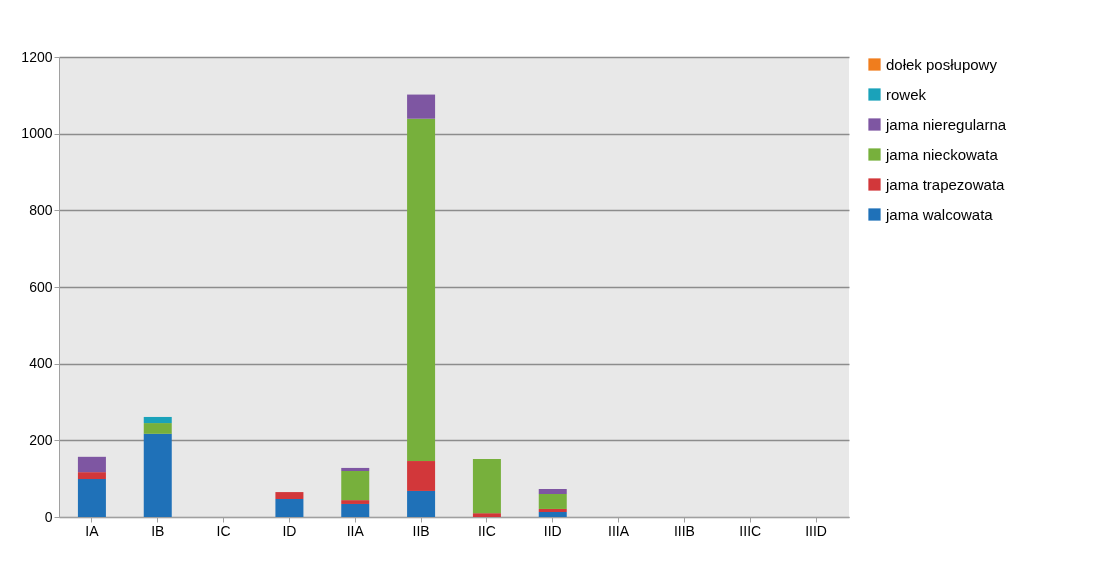 This screenshot has height=585, width=1095. I want to click on y-tick-label: 800, so click(41, 209).